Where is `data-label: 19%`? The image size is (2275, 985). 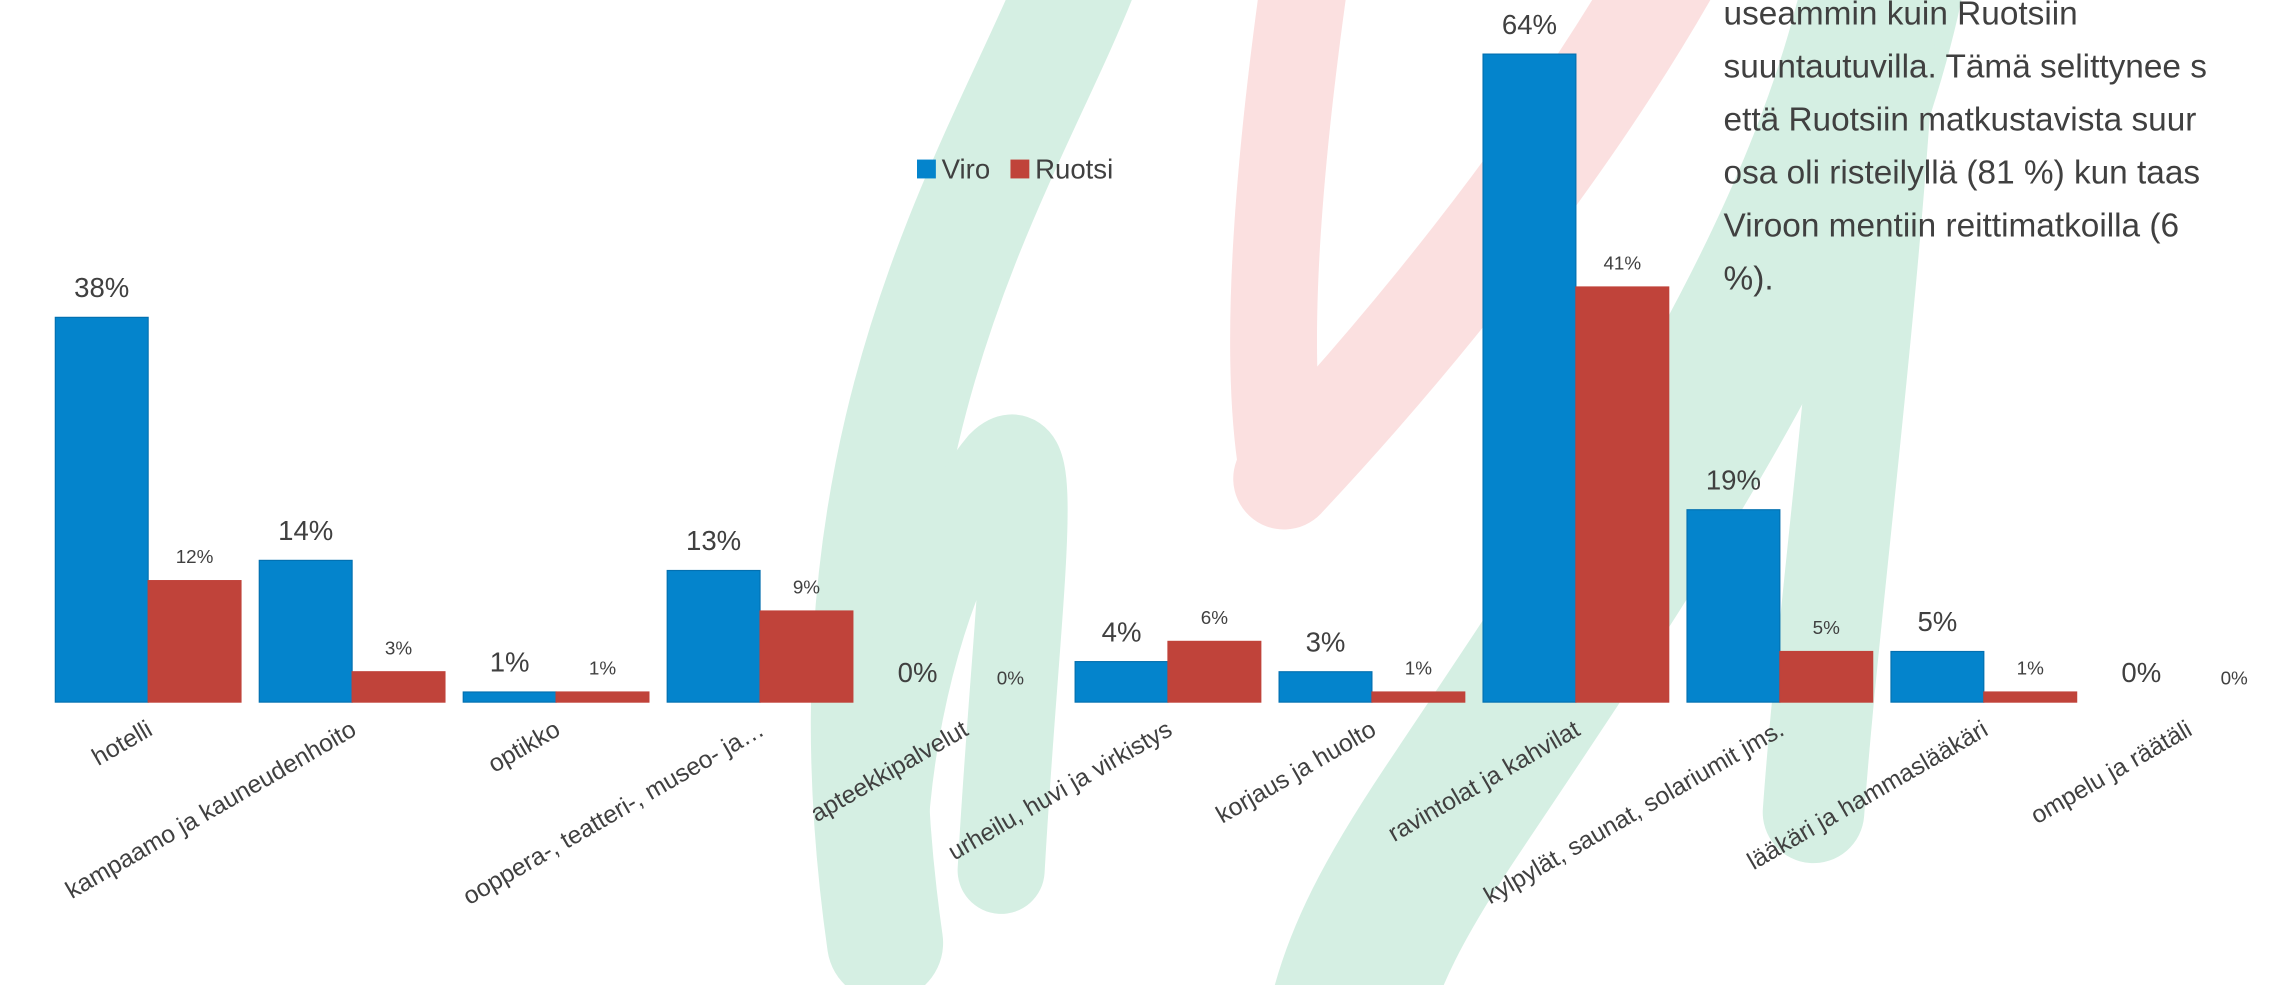
data-label: 19% is located at coordinates (1733, 479).